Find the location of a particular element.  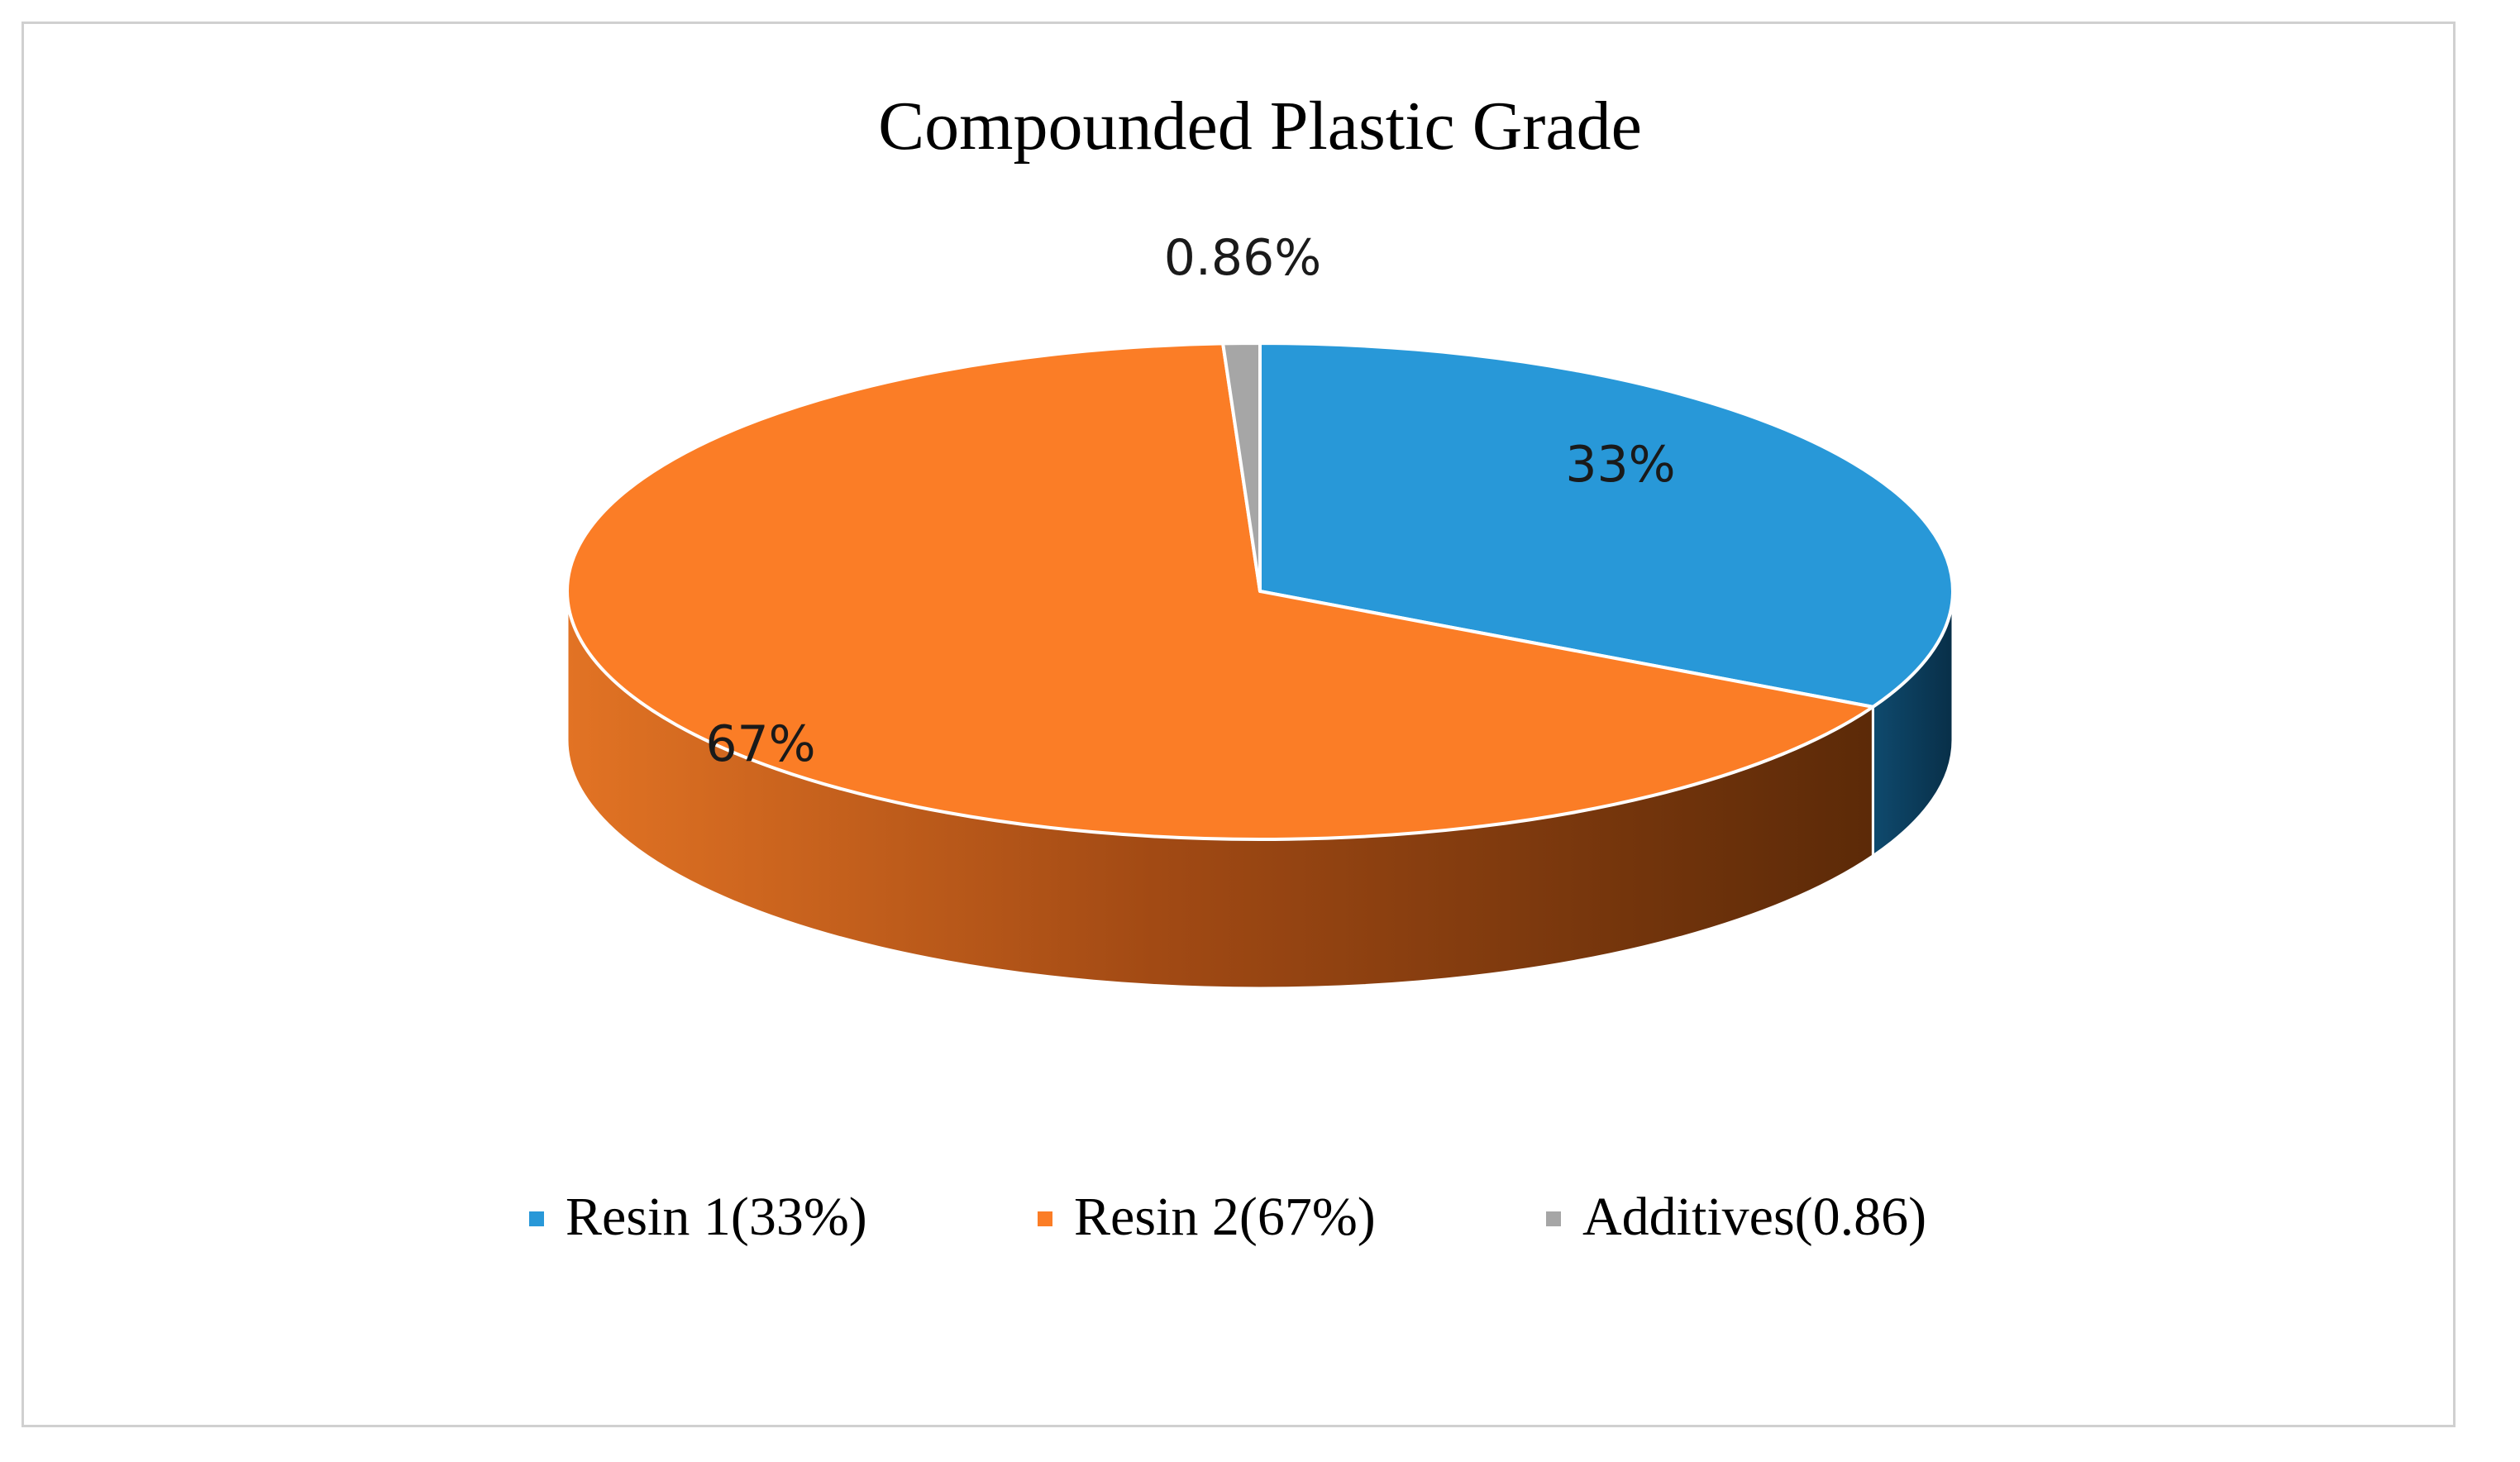

legend: Resin 1(33%) Resin 2(67%) Additives(0.86) is located at coordinates (1227, 1217).